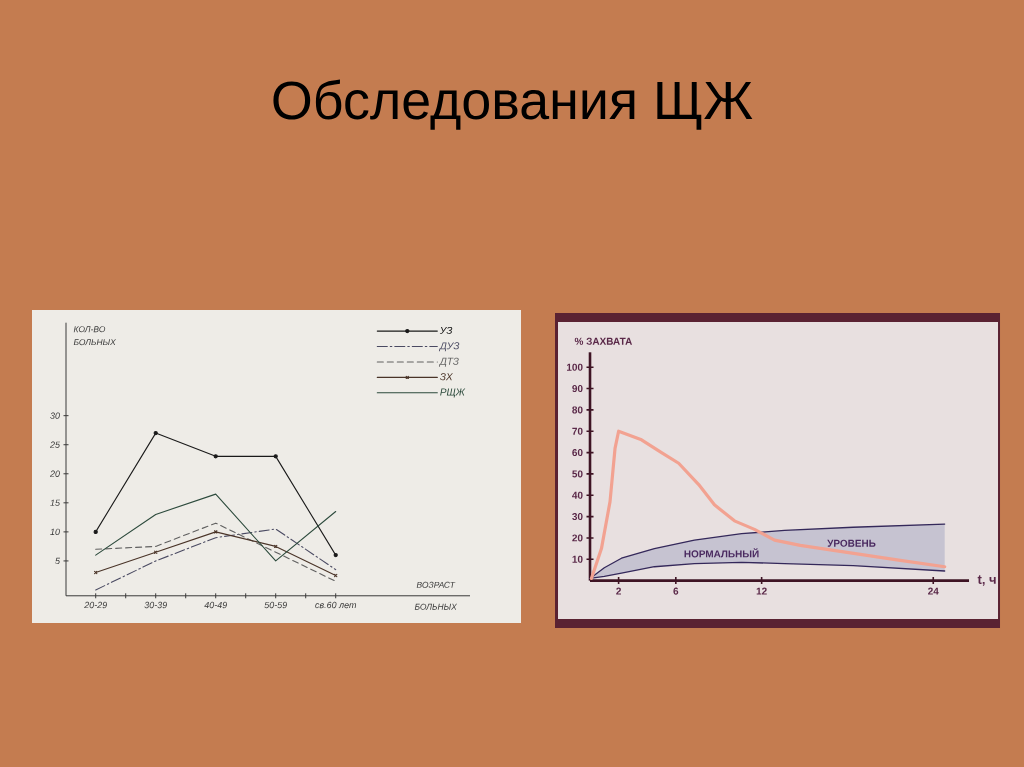 Image resolution: width=1024 pixels, height=767 pixels. I want to click on y-tick-label: 60, so click(577, 453).